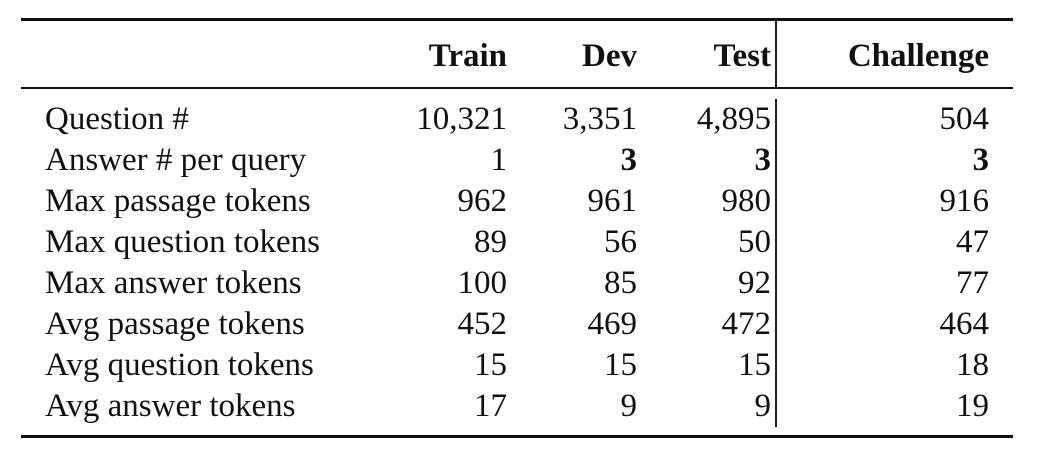  Describe the element at coordinates (746, 201) in the screenshot. I see `cell-test: 980` at that location.